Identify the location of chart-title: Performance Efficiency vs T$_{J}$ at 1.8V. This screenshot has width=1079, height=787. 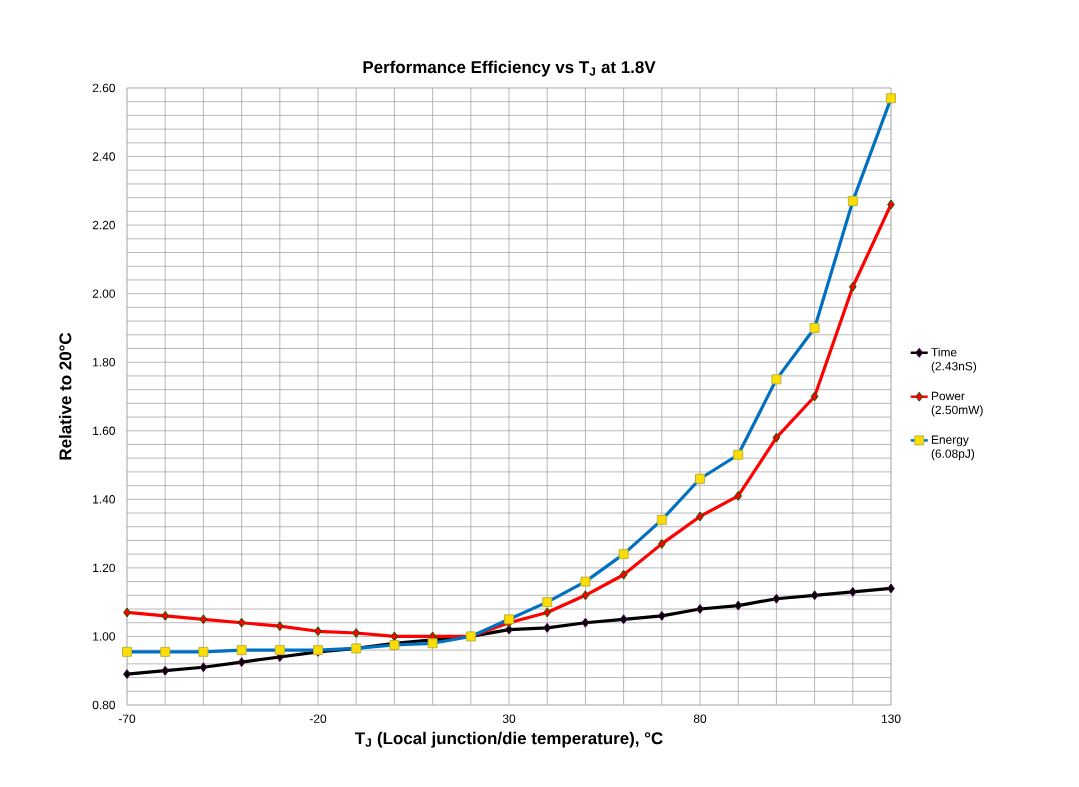
(509, 68).